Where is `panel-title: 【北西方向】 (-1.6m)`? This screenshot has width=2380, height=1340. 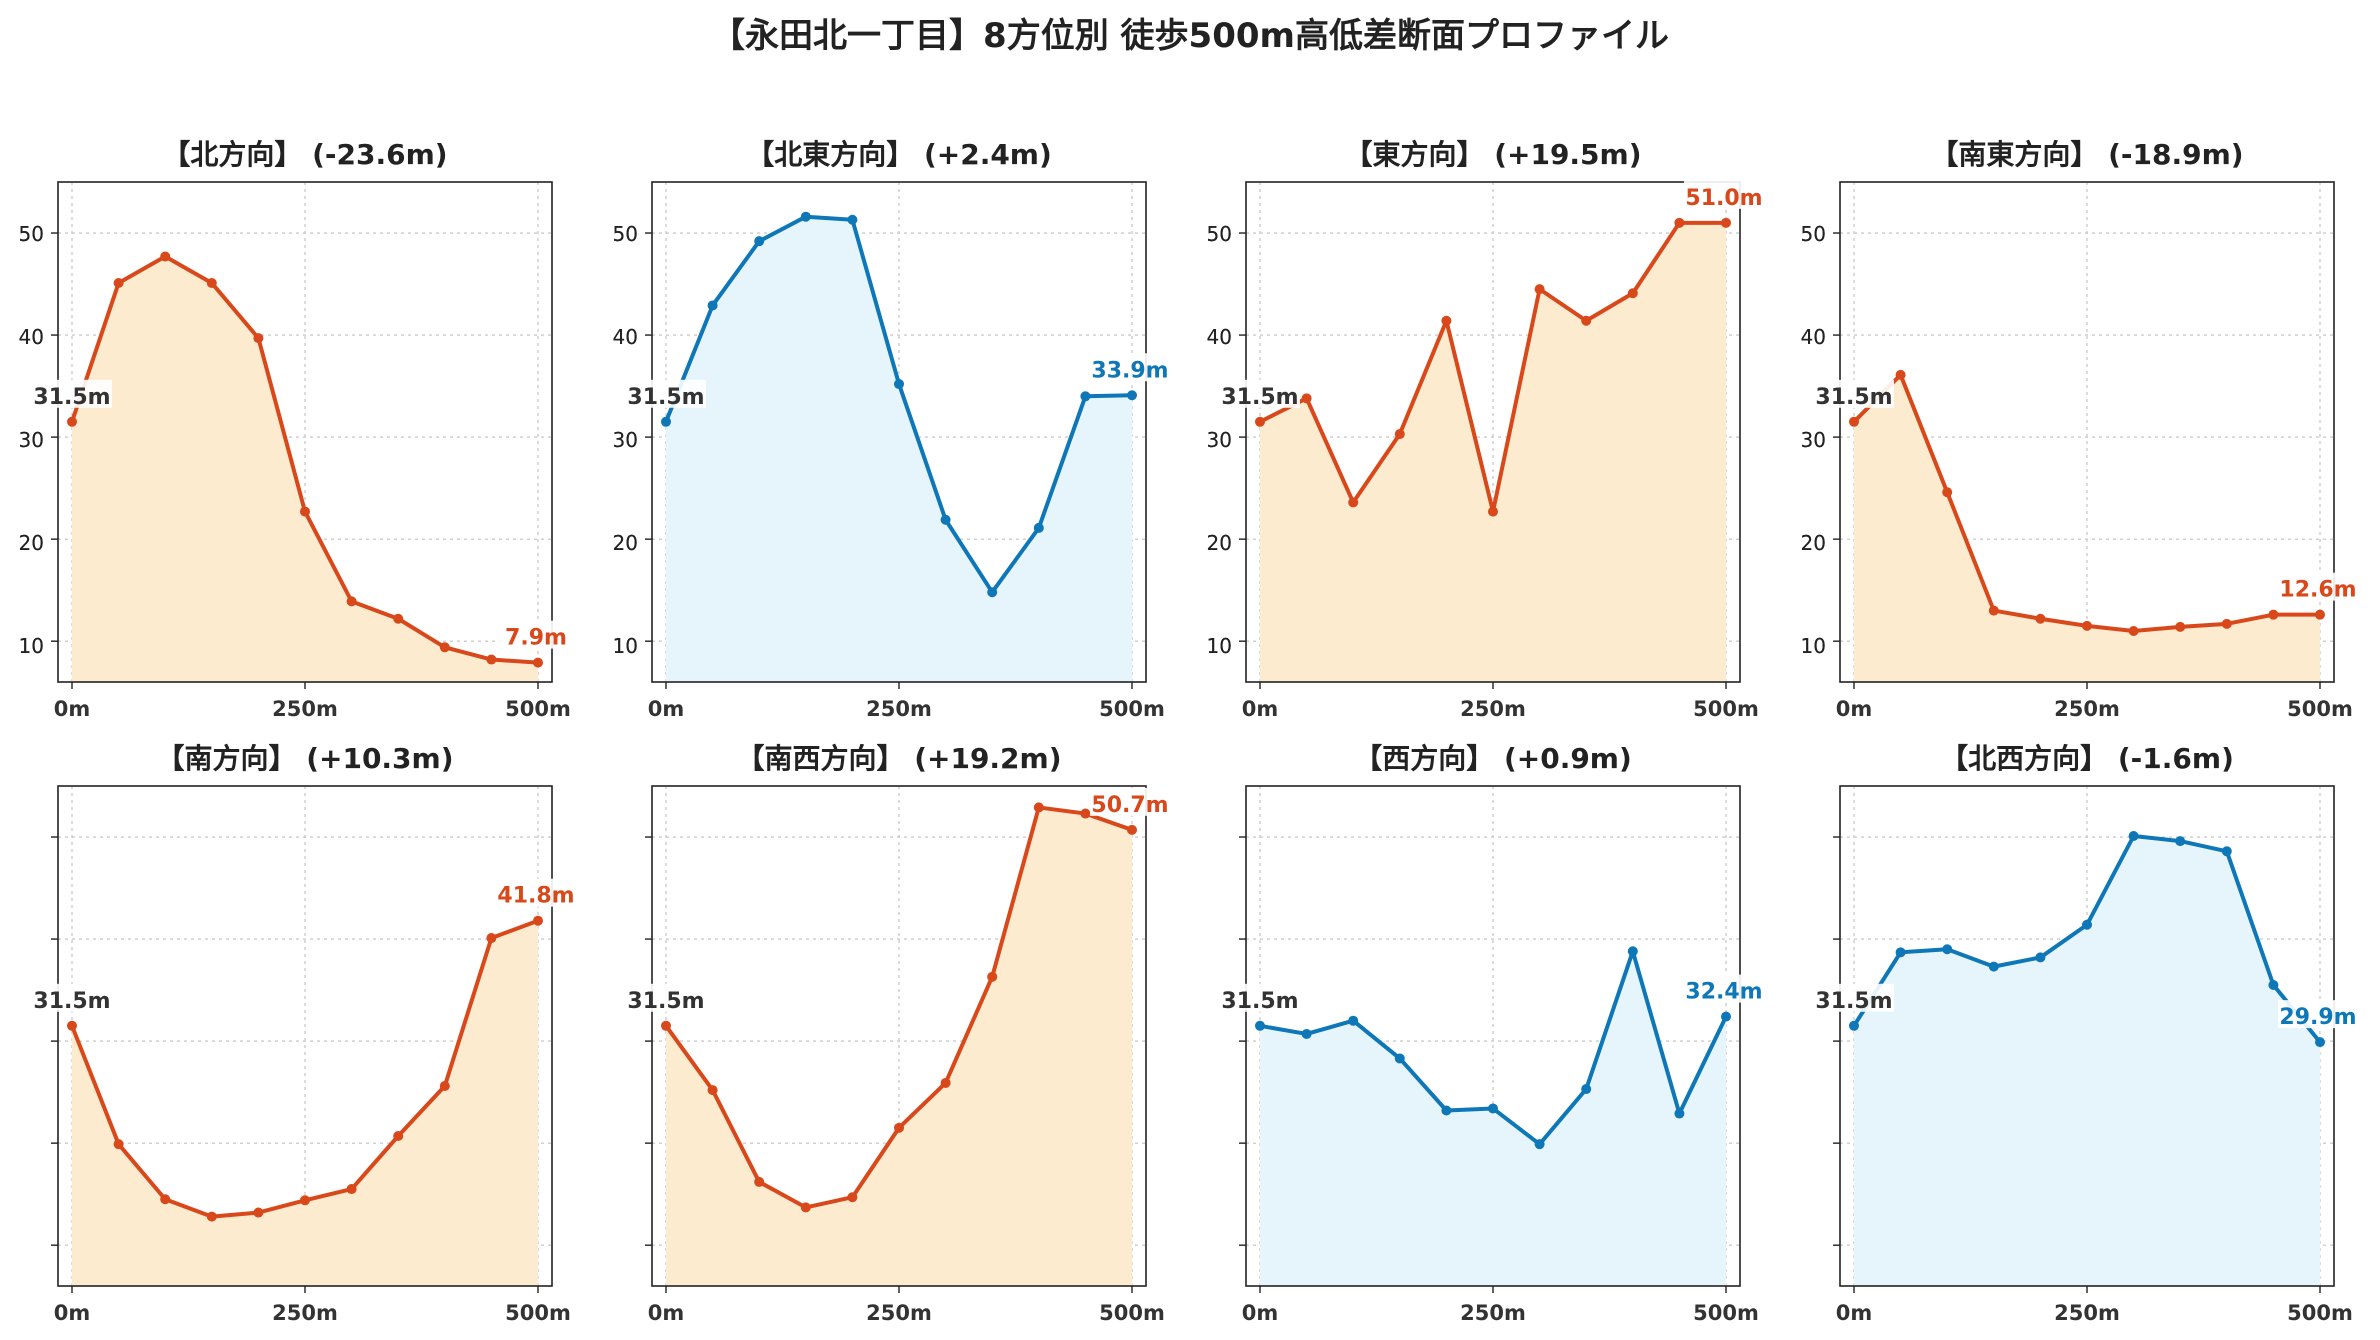 panel-title: 【北西方向】 (-1.6m) is located at coordinates (2087, 758).